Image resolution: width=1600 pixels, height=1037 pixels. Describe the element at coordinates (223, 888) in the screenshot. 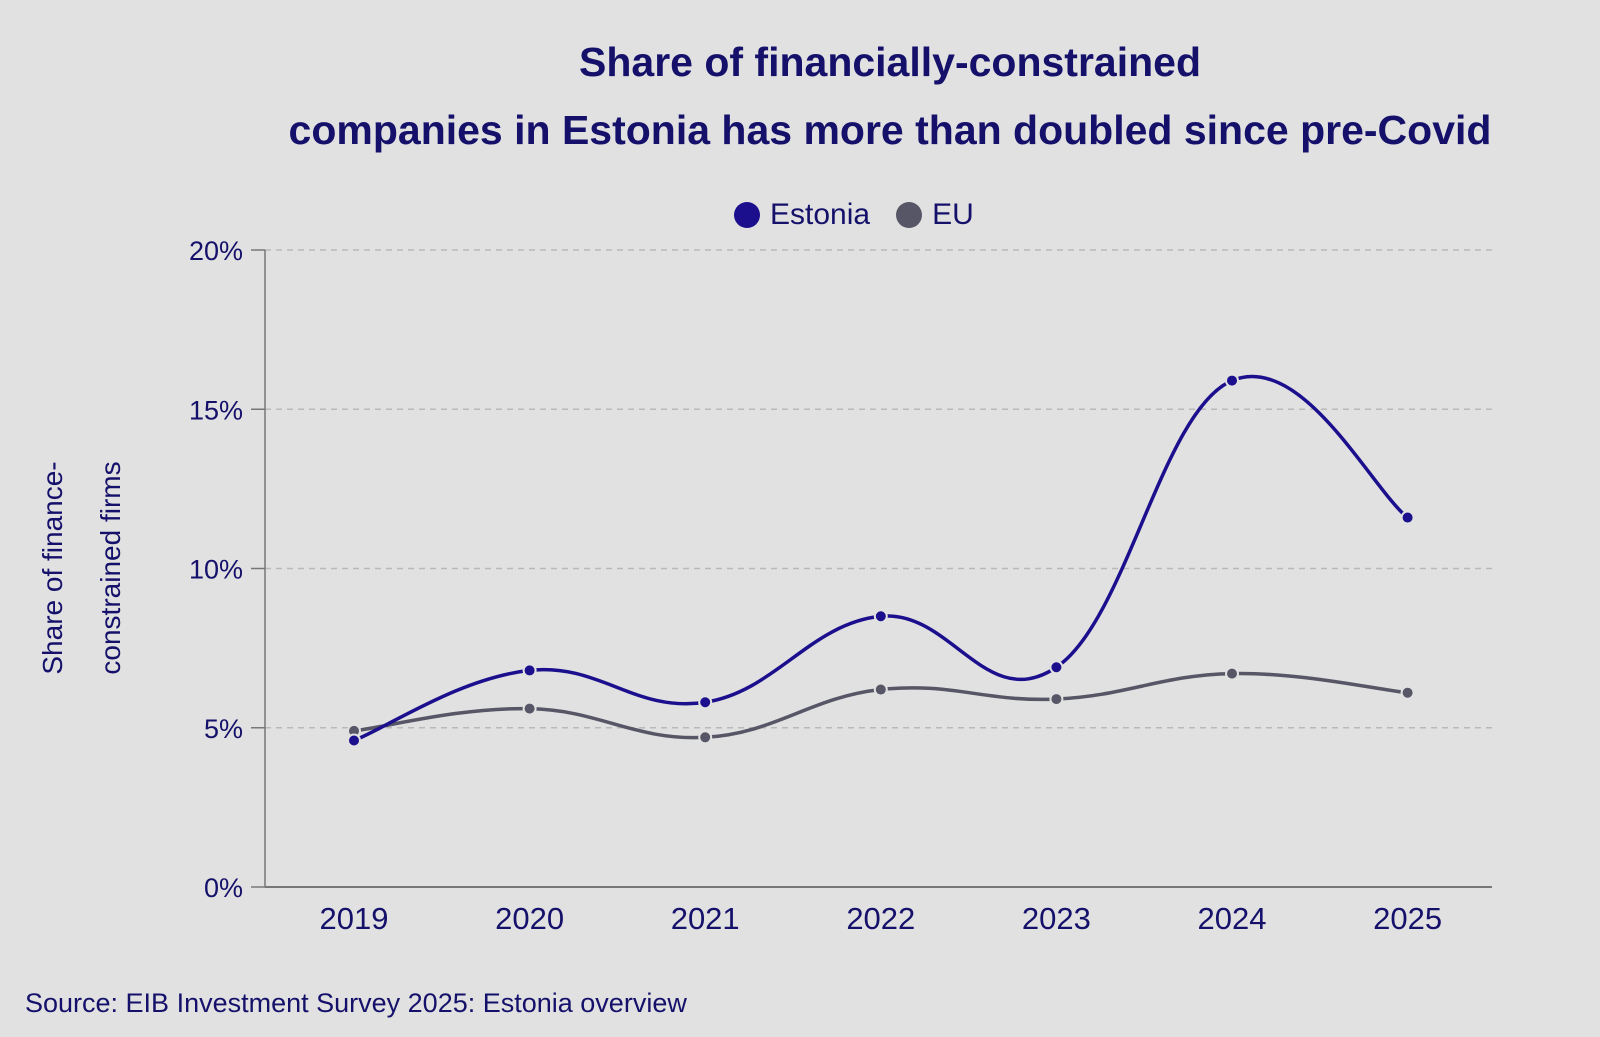

I see `y-tick-label: 0%` at that location.